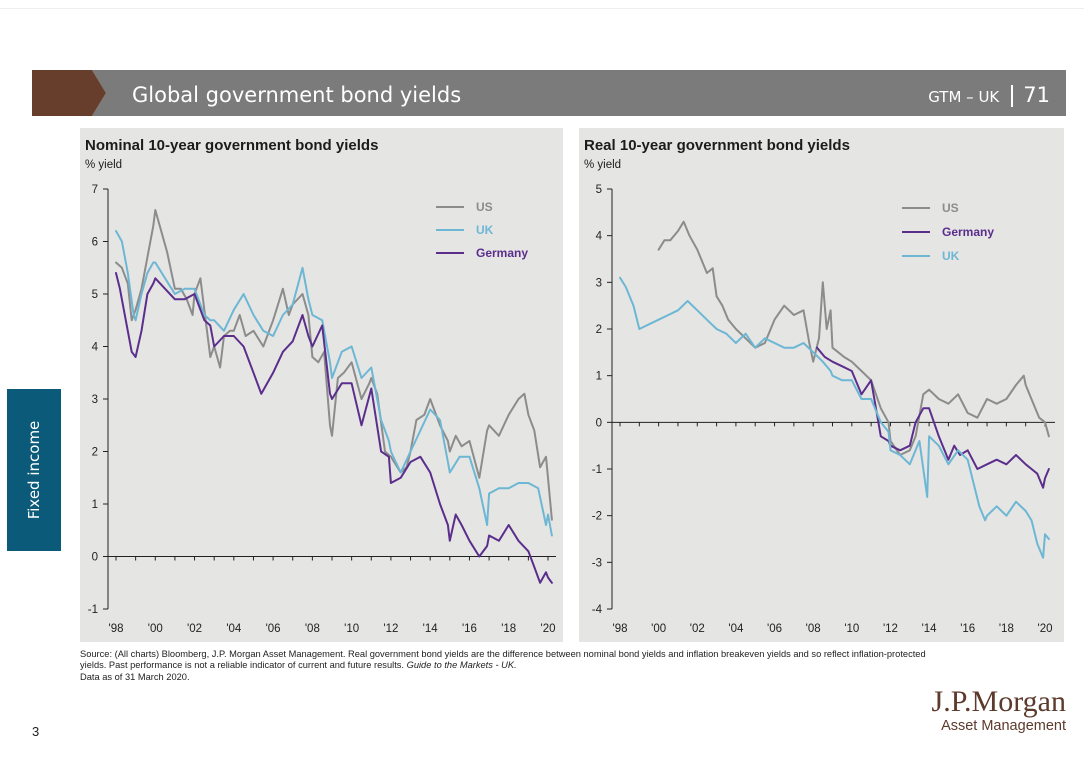  I want to click on y-tick-label: 6, so click(95, 243).